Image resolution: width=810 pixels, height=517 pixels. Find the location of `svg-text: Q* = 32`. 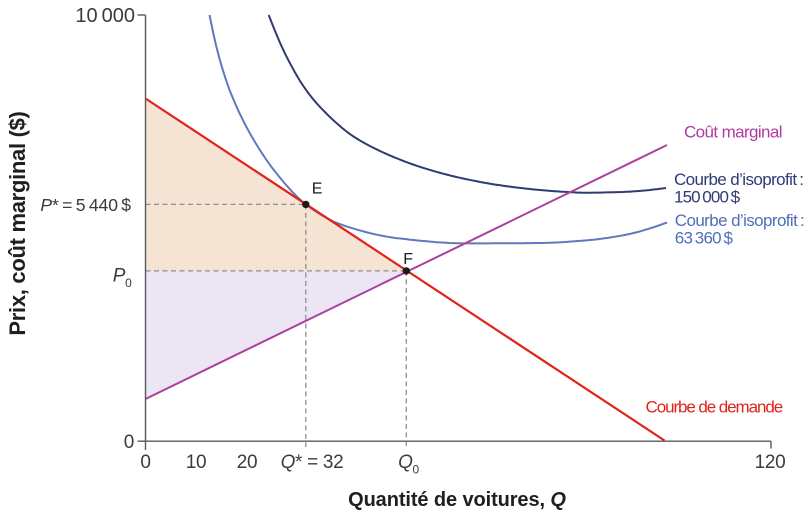

svg-text: Q* = 32 is located at coordinates (312, 462).